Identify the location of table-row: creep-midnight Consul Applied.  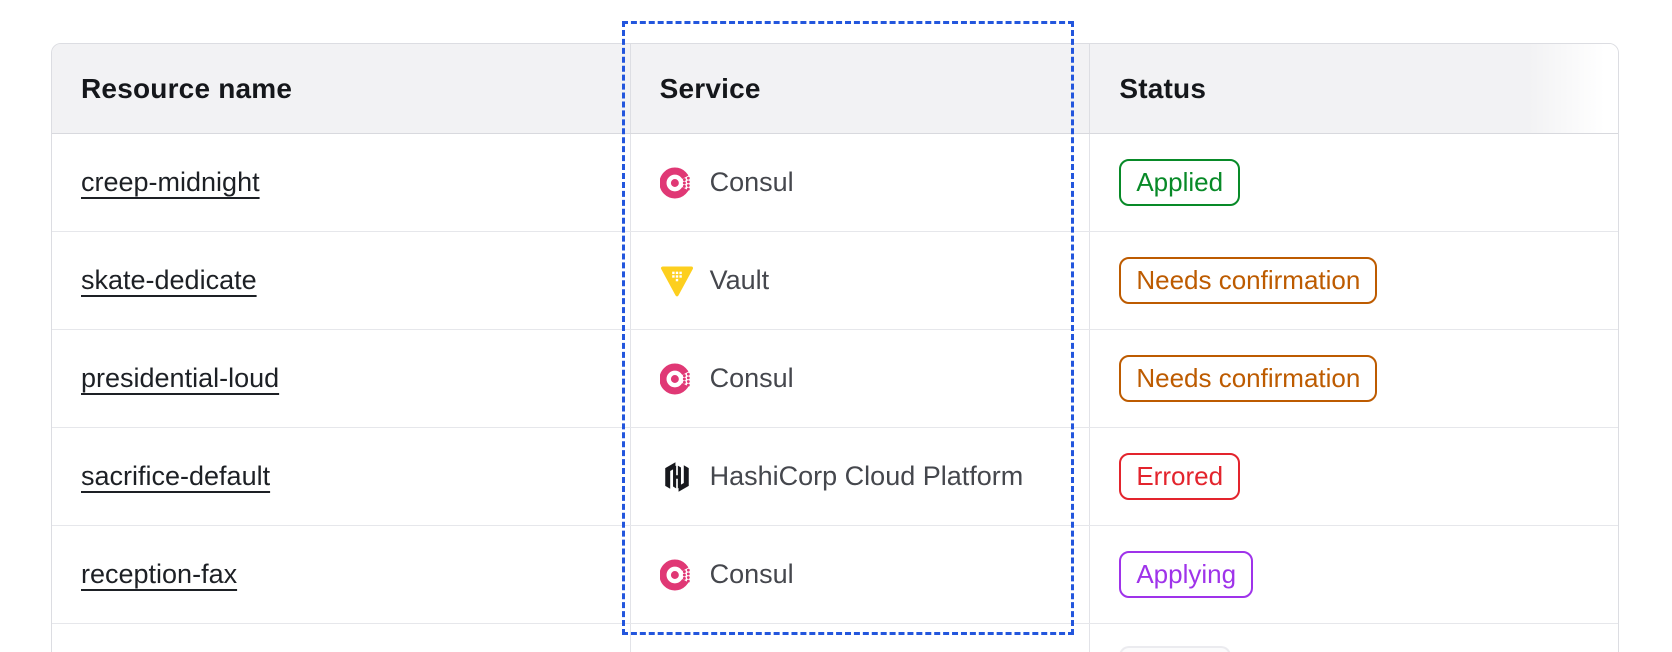
(835, 183).